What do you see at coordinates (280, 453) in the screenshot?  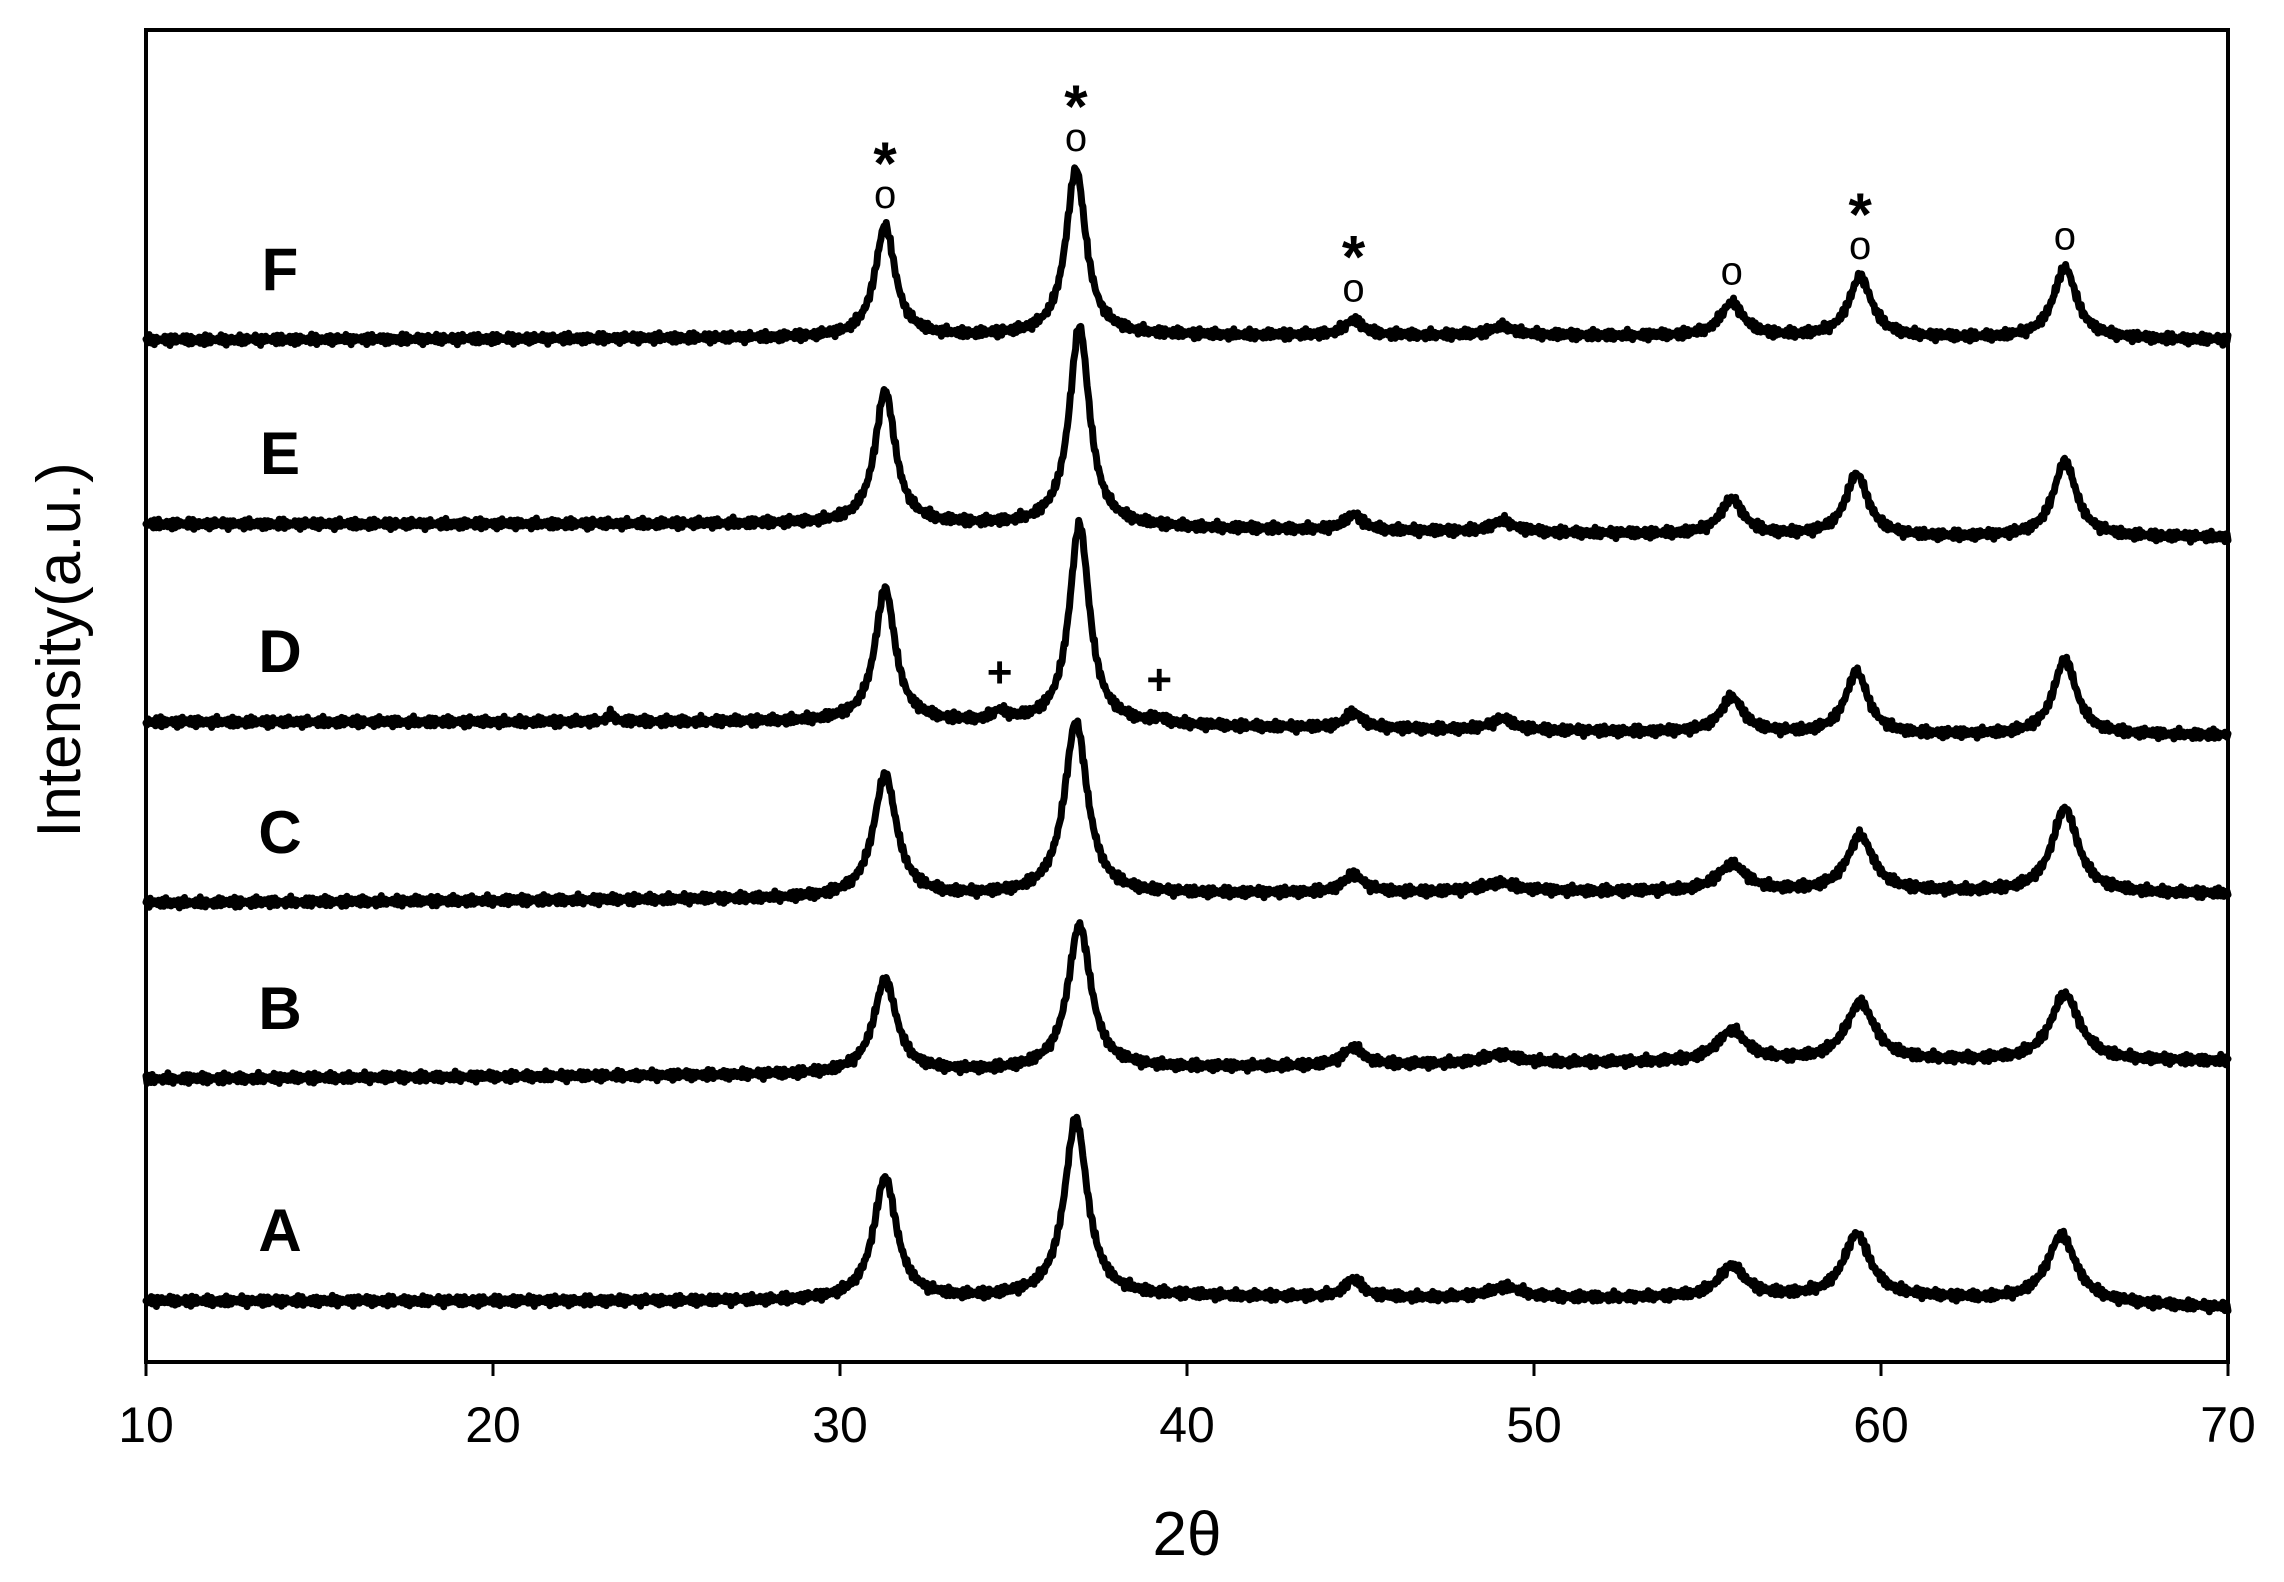 I see `series-label-e: E` at bounding box center [280, 453].